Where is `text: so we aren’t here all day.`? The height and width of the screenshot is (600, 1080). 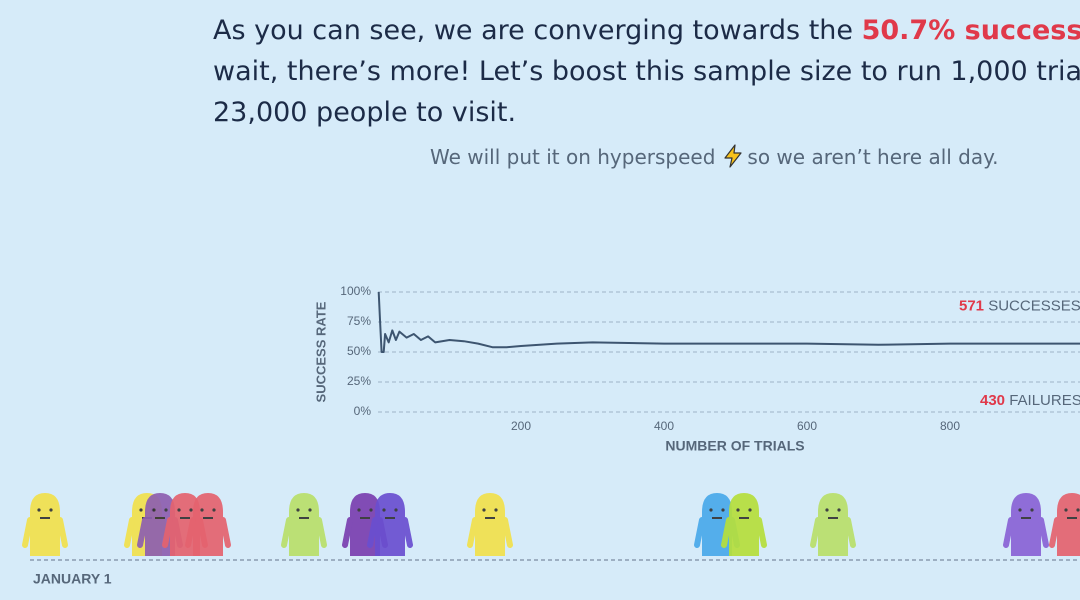 text: so we aren’t here all day. is located at coordinates (873, 157).